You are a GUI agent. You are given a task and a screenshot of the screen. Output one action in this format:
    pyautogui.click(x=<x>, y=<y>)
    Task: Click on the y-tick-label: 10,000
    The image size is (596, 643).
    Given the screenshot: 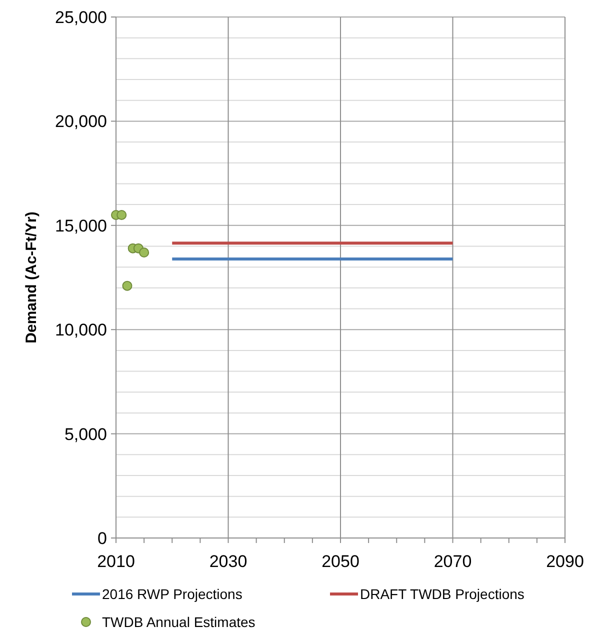 What is the action you would take?
    pyautogui.click(x=81, y=330)
    